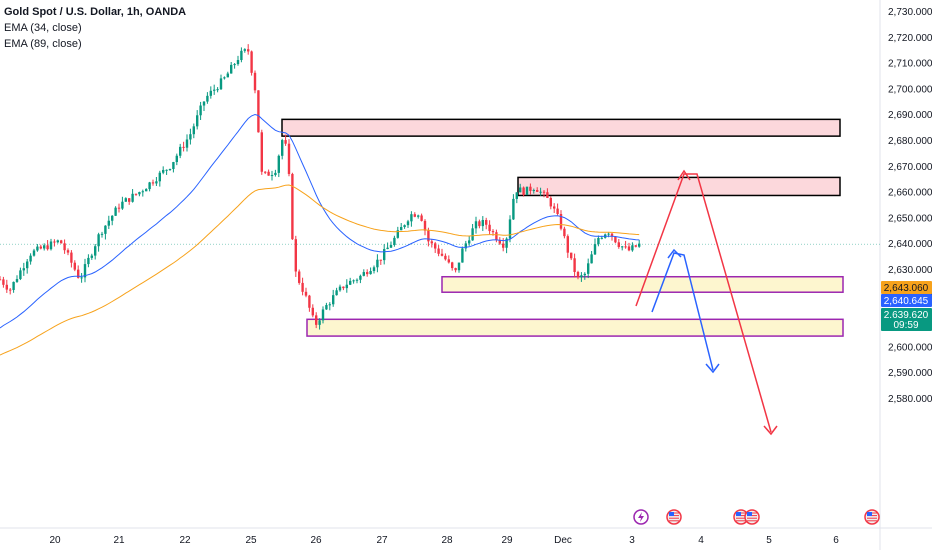 The height and width of the screenshot is (550, 932). I want to click on y-tick-label: 2,640.000, so click(910, 244).